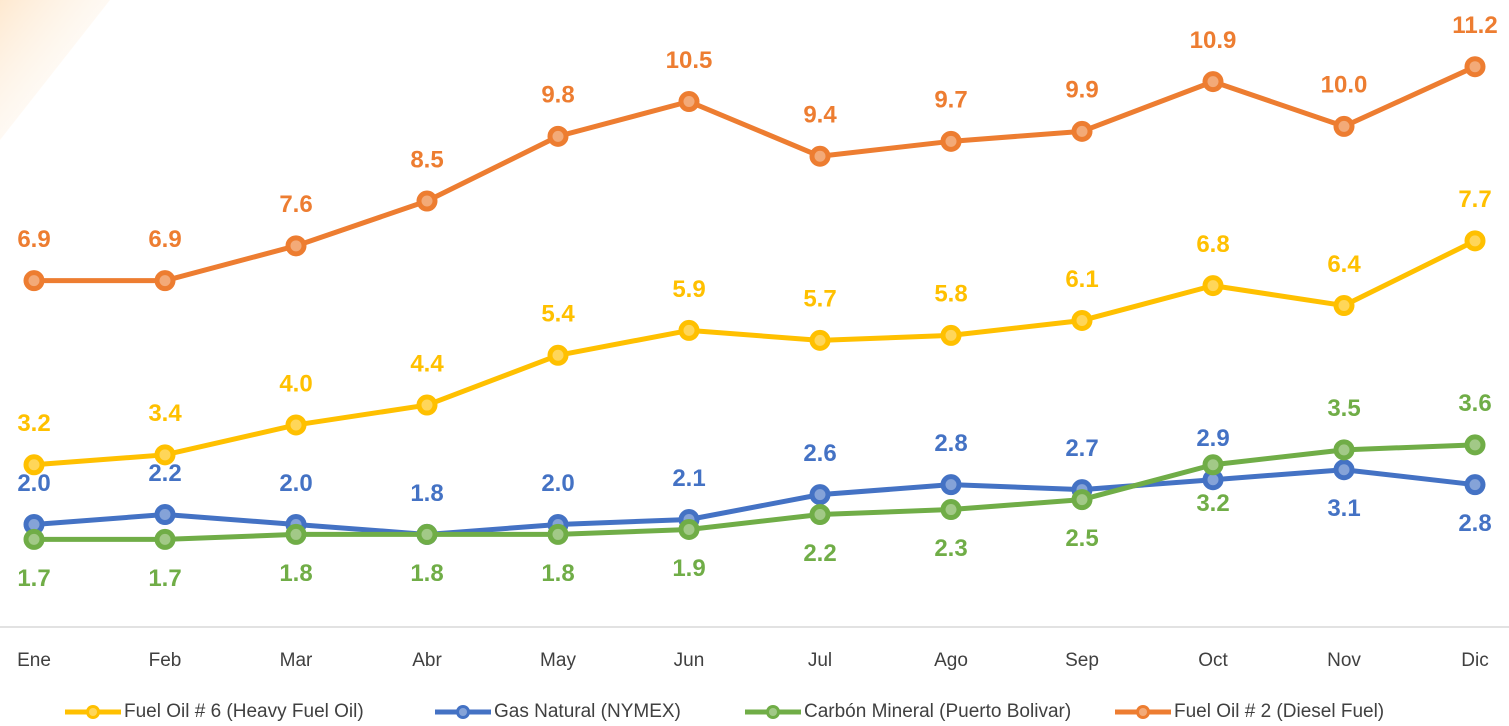 This screenshot has height=726, width=1509. I want to click on x-tick-label: Oct, so click(1213, 660).